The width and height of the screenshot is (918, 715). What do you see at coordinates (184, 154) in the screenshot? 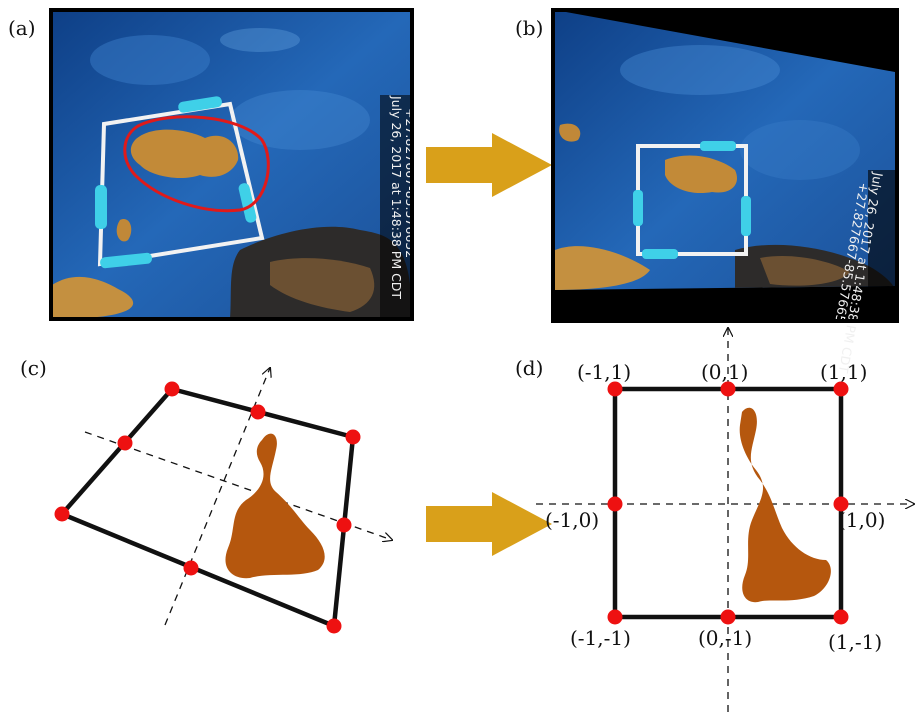
I see `seaweed-patch-main` at bounding box center [184, 154].